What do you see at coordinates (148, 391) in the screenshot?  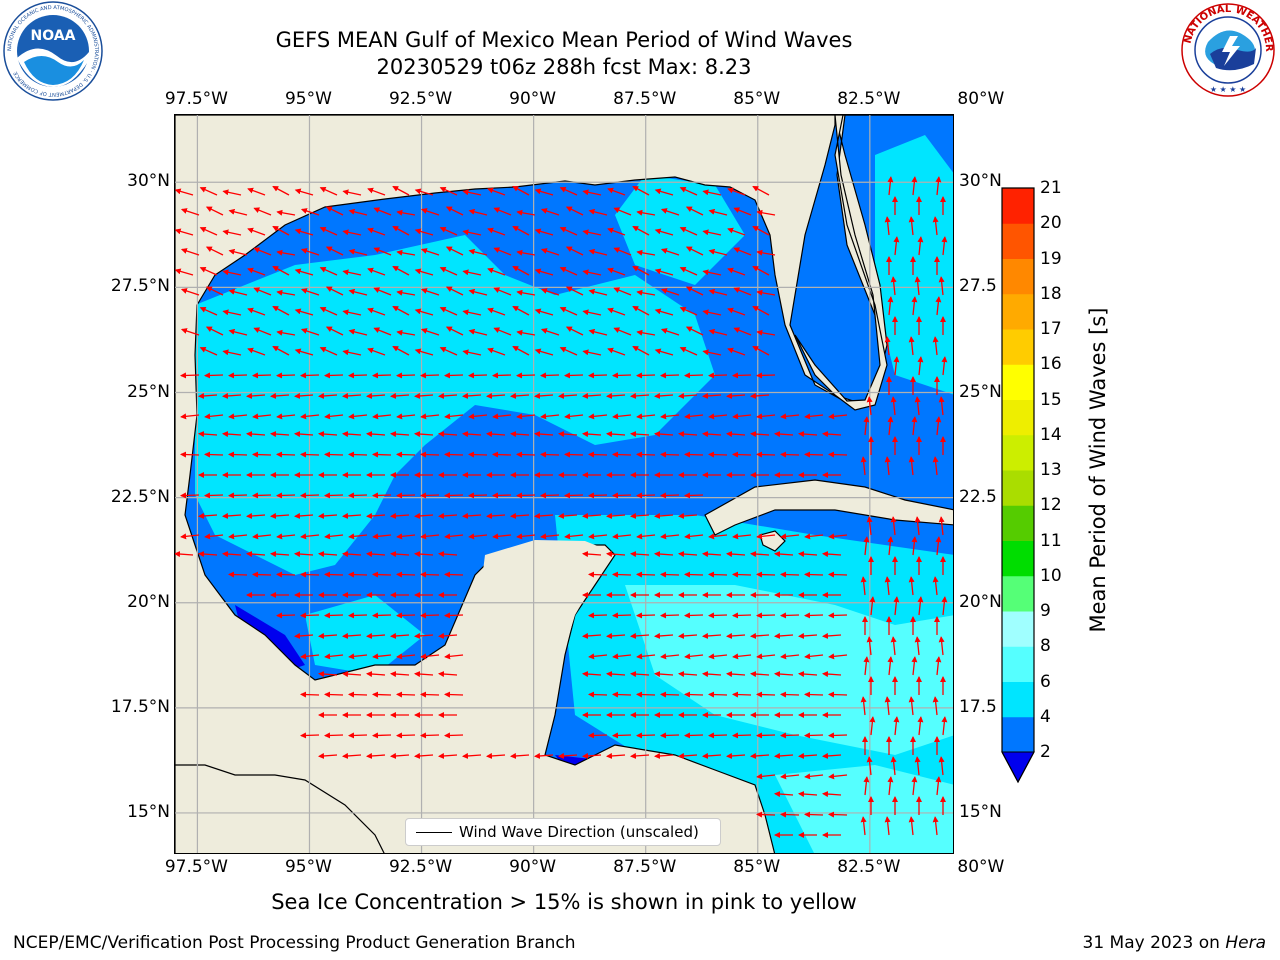 I see `lat-tick-left: 25°N` at bounding box center [148, 391].